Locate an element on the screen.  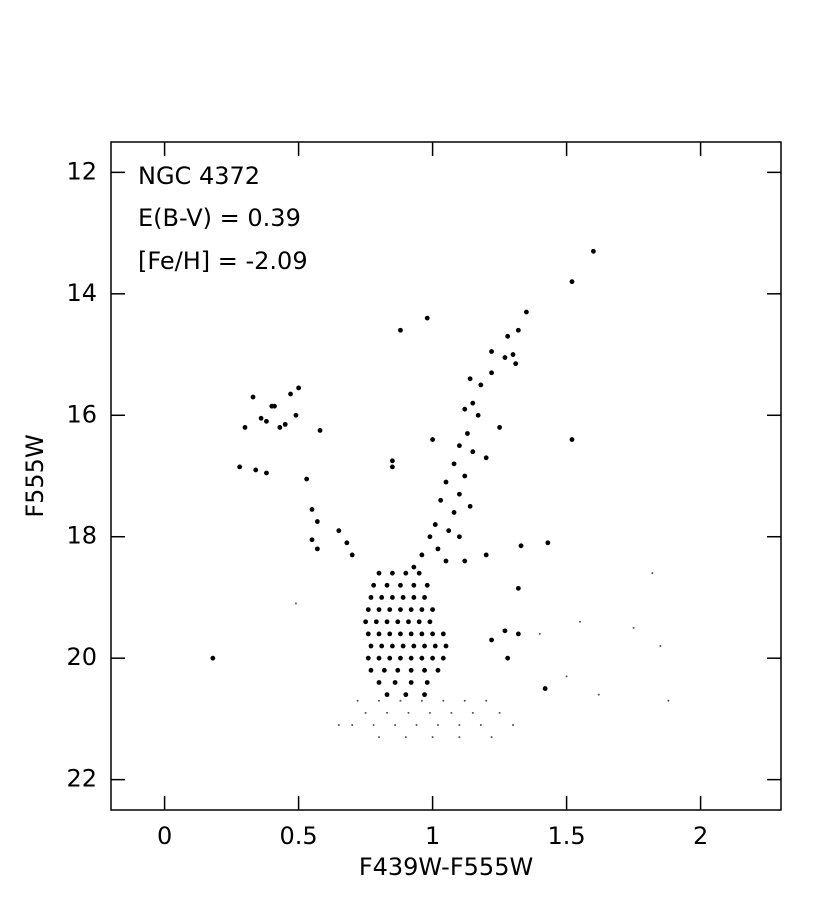
y-tick-label: 16 is located at coordinates (81, 414).